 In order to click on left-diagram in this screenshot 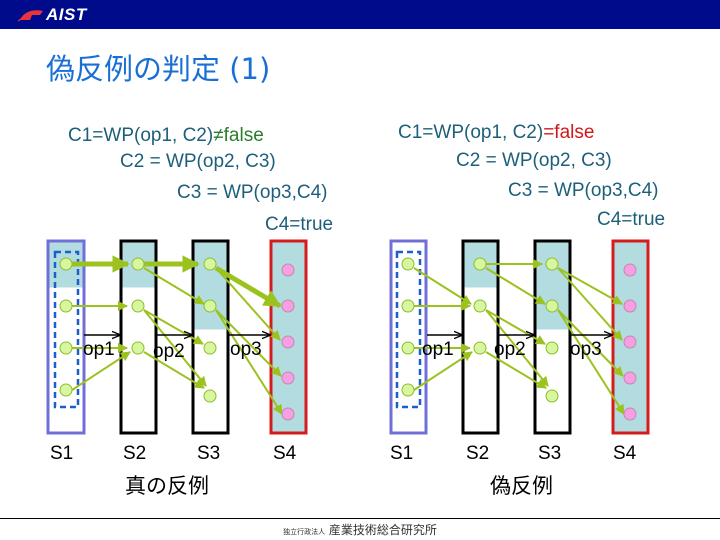, I will do `click(177, 337)`.